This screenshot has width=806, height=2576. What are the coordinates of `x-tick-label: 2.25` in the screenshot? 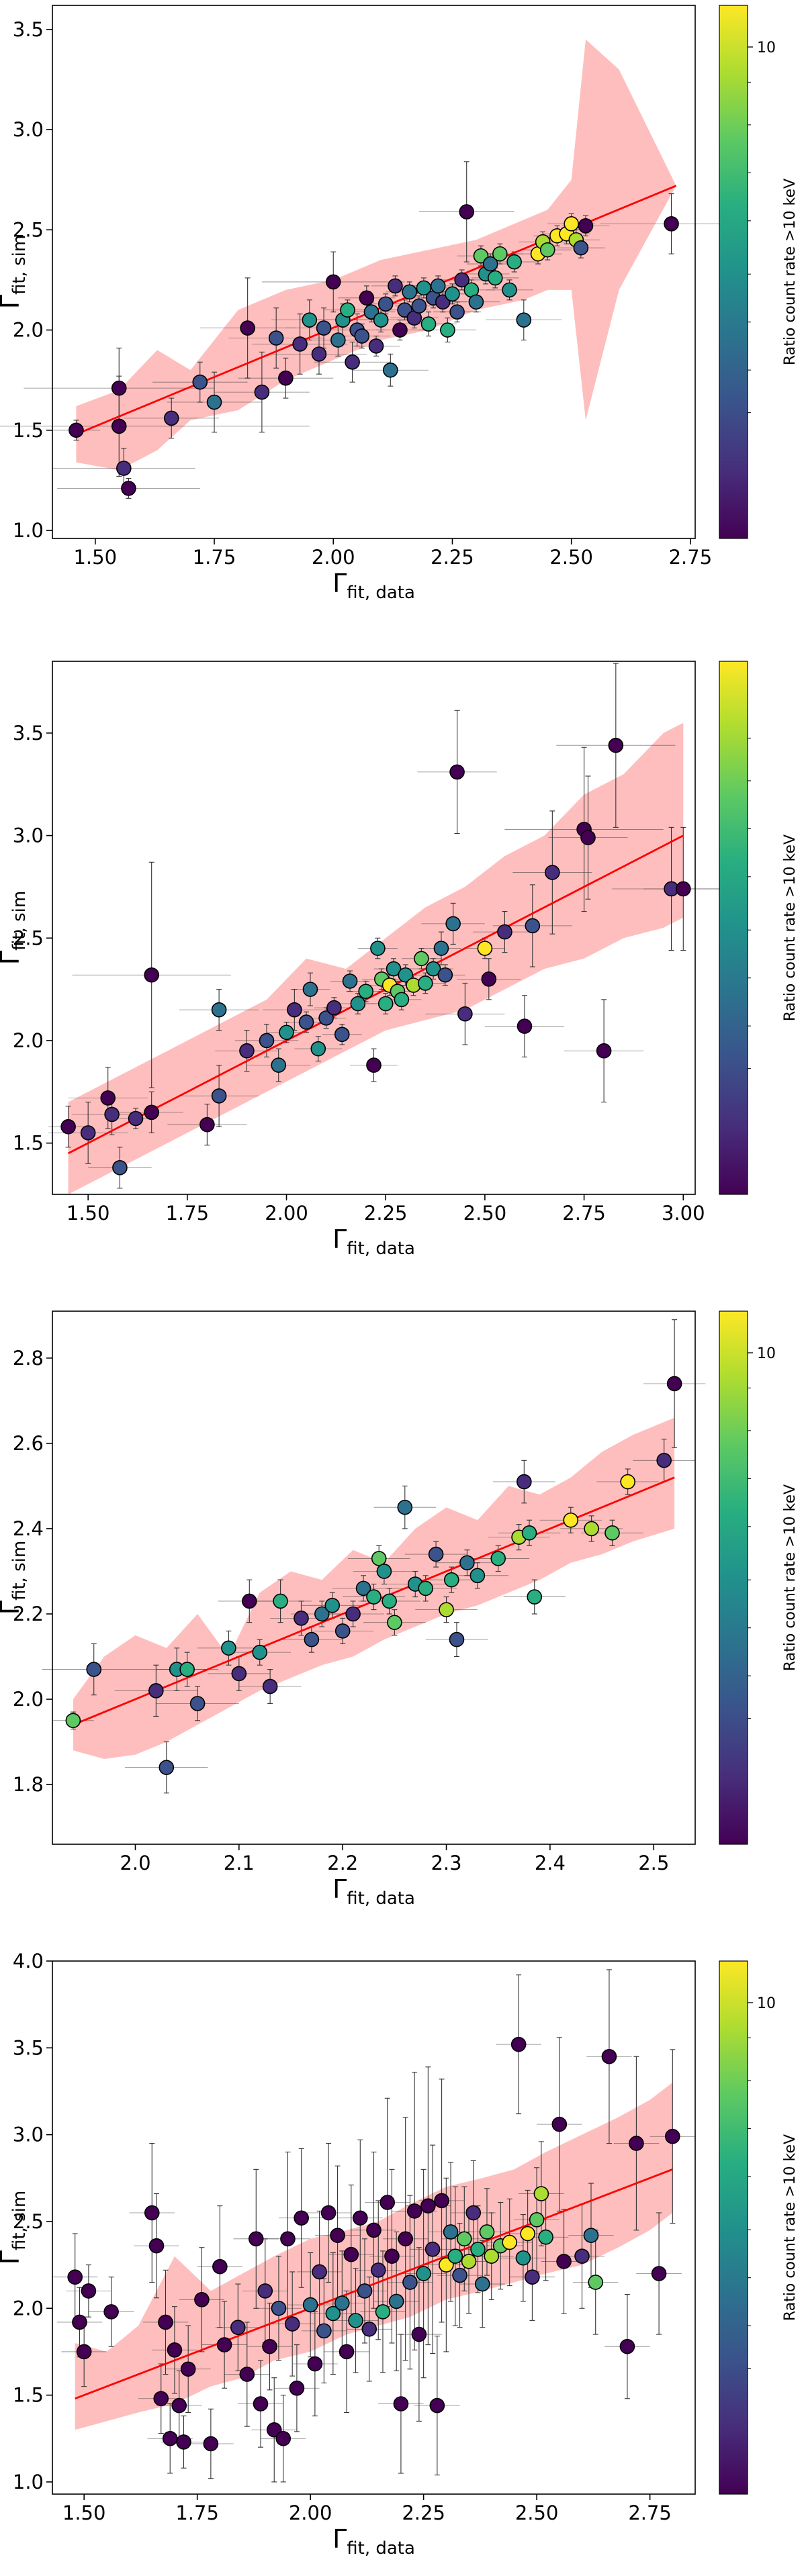 It's located at (386, 1213).